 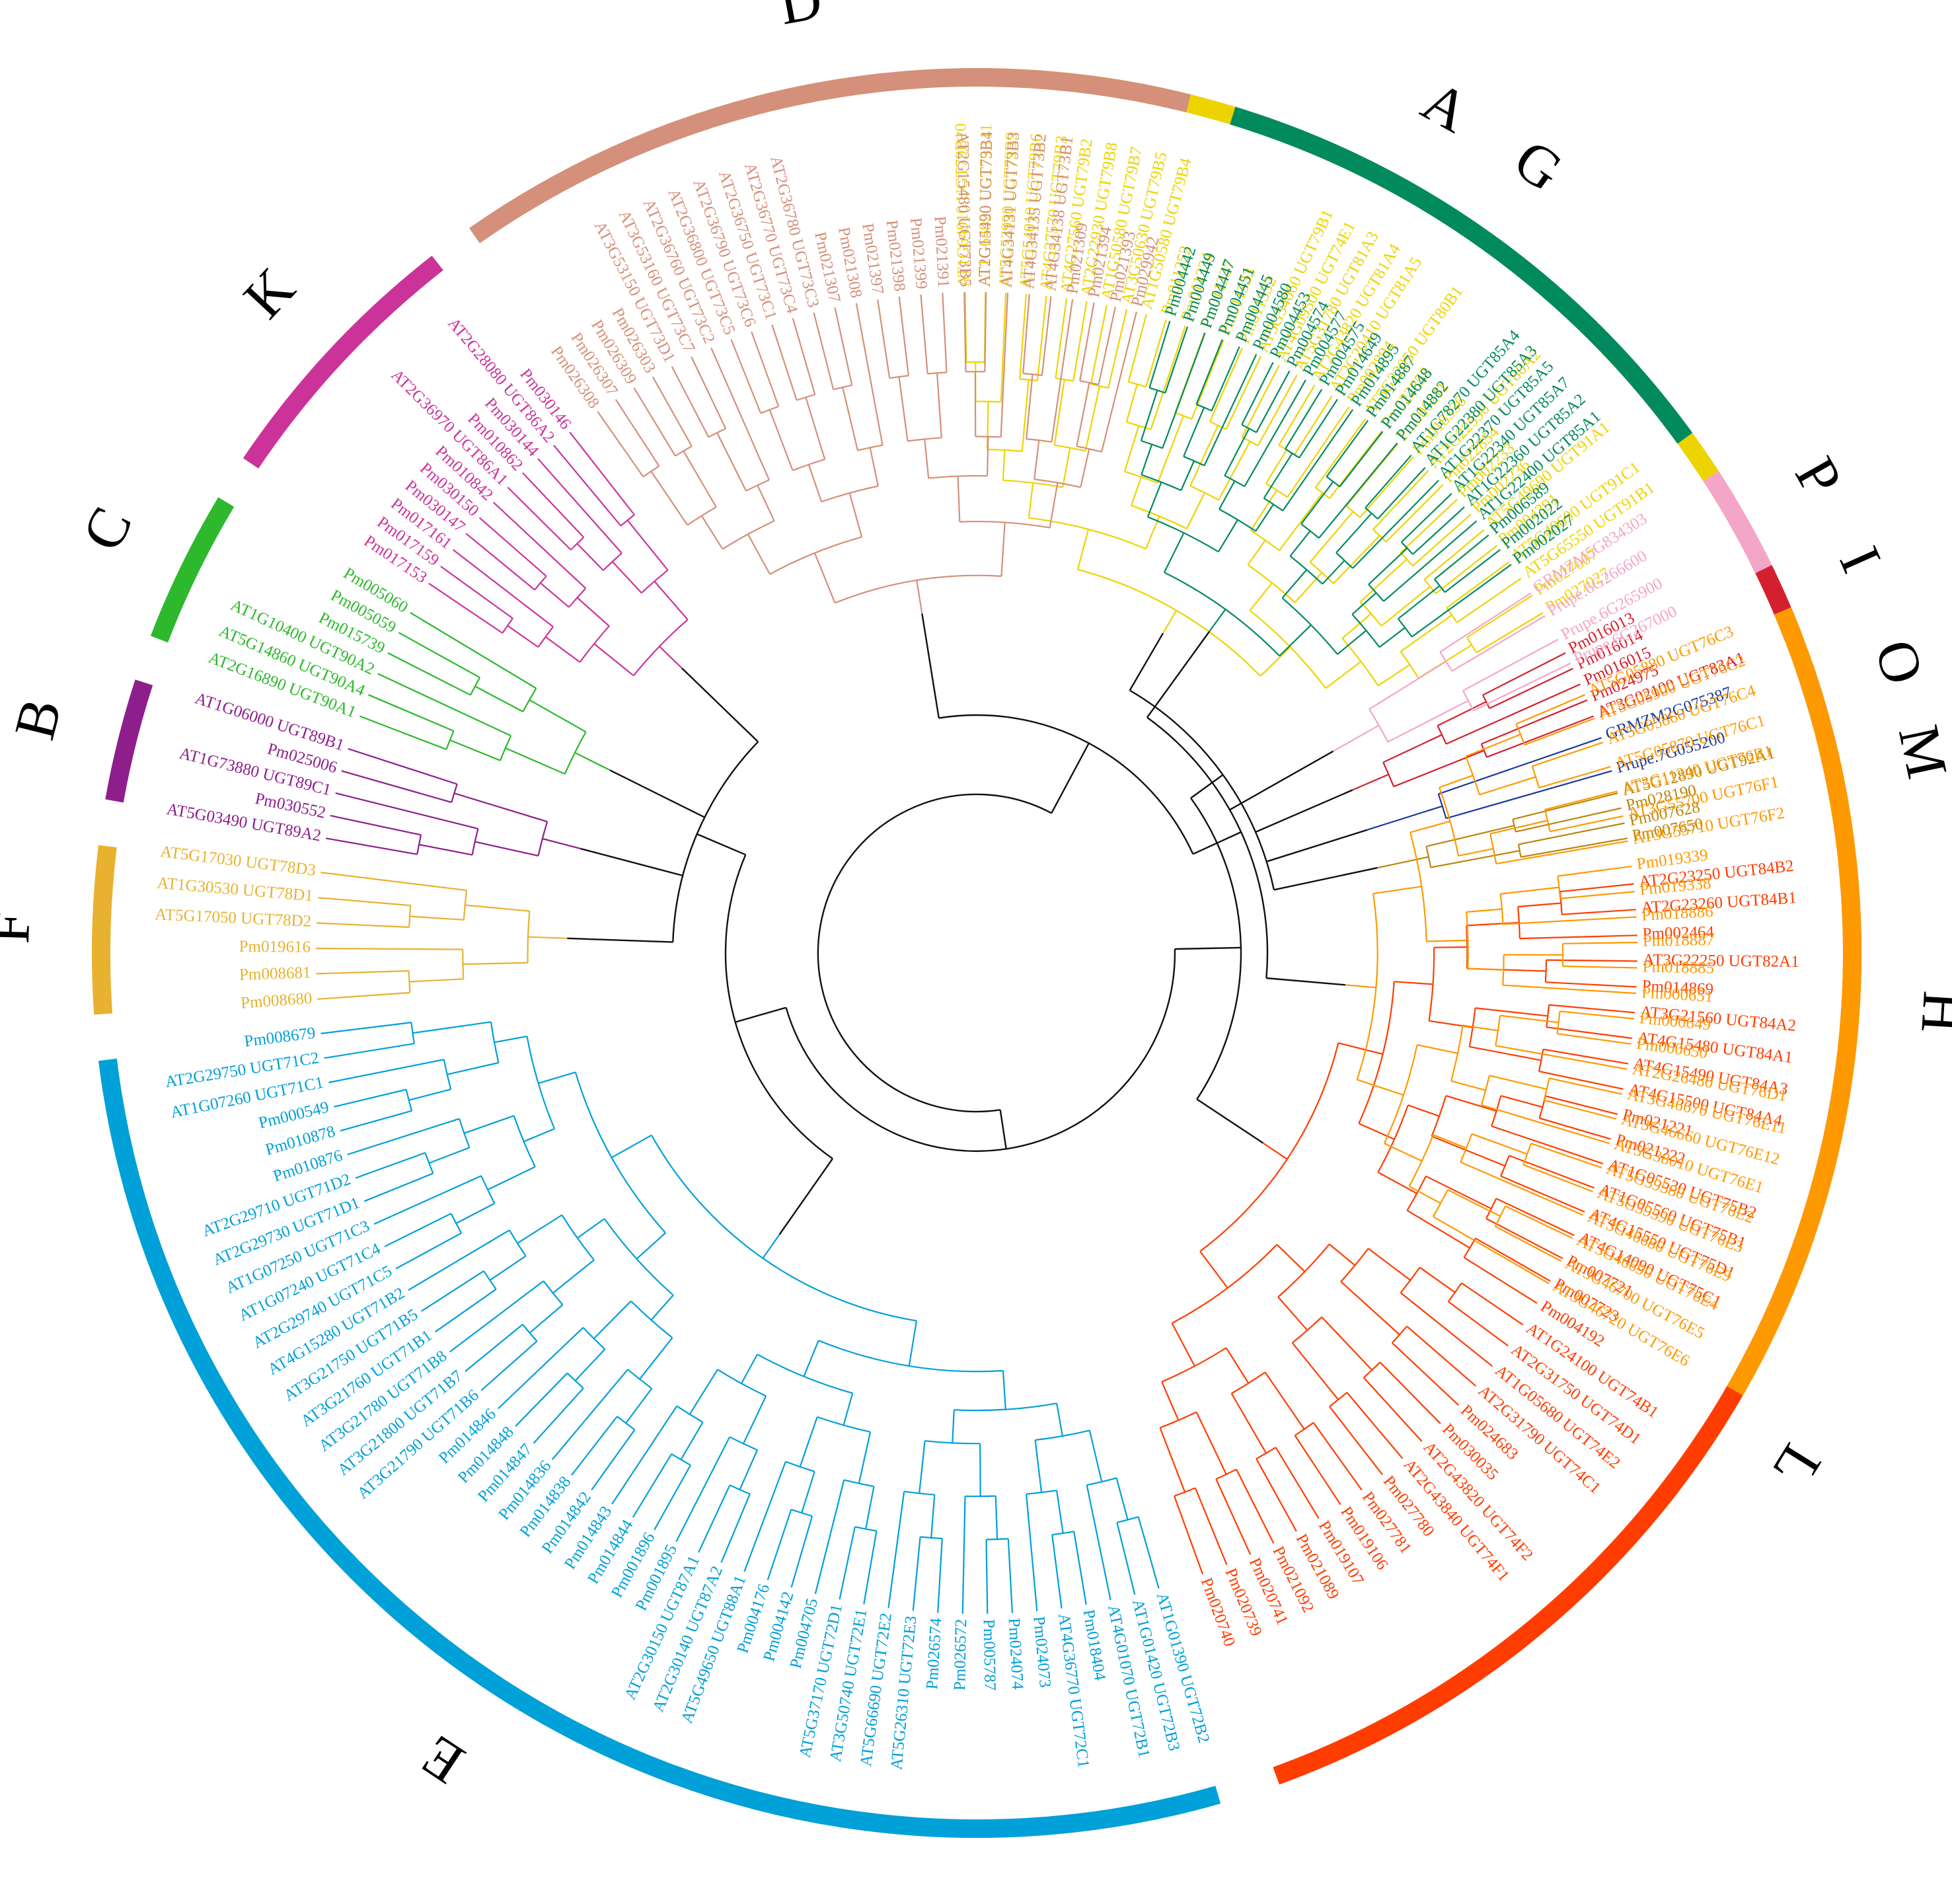 I want to click on tip-label: Pm000651, so click(x=1677, y=994).